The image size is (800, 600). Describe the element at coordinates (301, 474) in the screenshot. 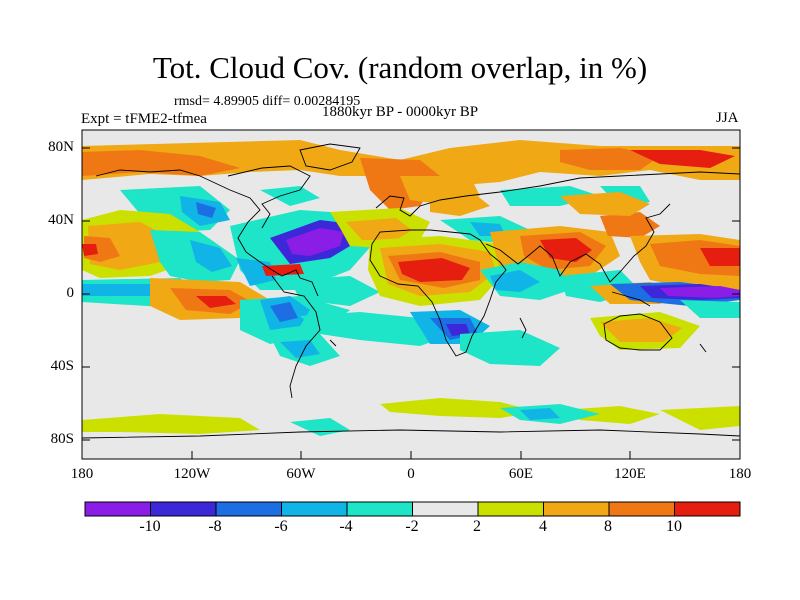

I see `lon-tick-label: 60W` at that location.